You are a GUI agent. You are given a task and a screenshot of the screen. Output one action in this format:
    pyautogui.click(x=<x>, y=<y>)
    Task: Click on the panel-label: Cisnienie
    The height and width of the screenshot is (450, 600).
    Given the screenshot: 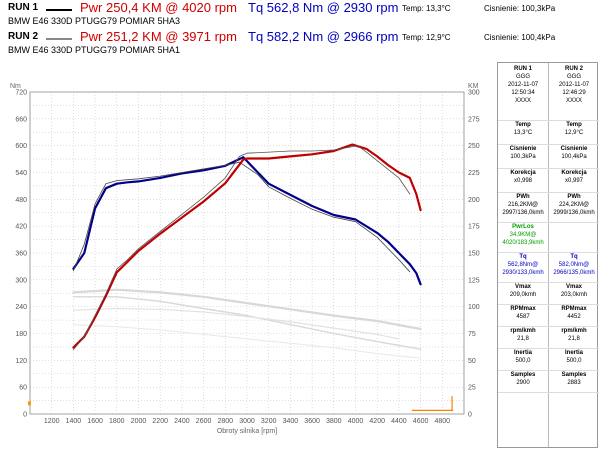 What is the action you would take?
    pyautogui.click(x=523, y=149)
    